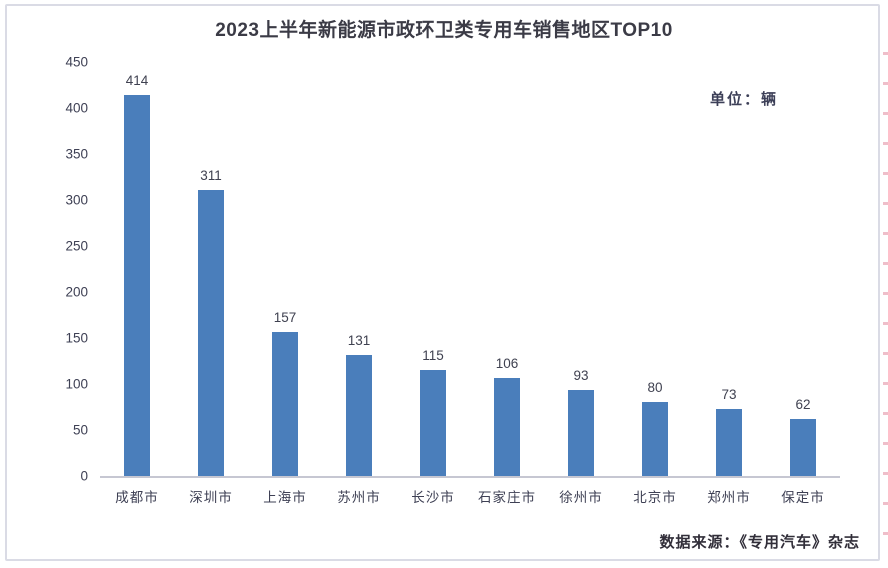 The width and height of the screenshot is (888, 568). I want to click on bar-slot: 131 苏州市, so click(359, 283).